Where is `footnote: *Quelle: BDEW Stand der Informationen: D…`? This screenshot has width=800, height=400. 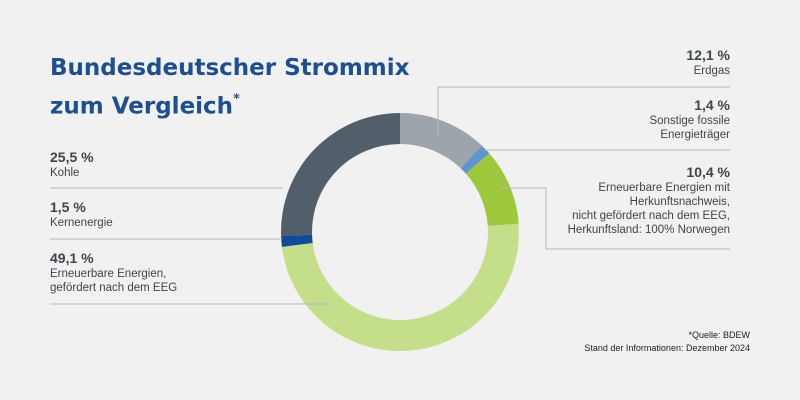
footnote: *Quelle: BDEW Stand der Informationen: D… is located at coordinates (667, 342).